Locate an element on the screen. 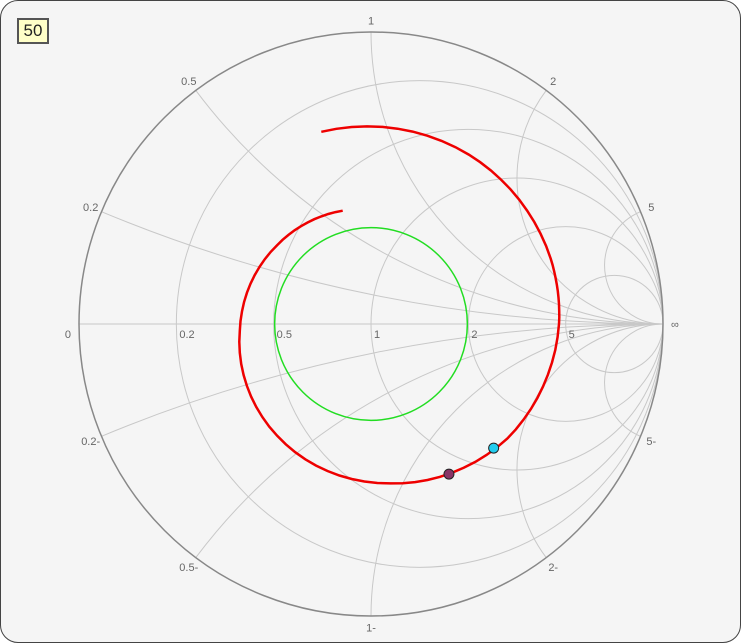  reactance-label: 2- is located at coordinates (553, 568).